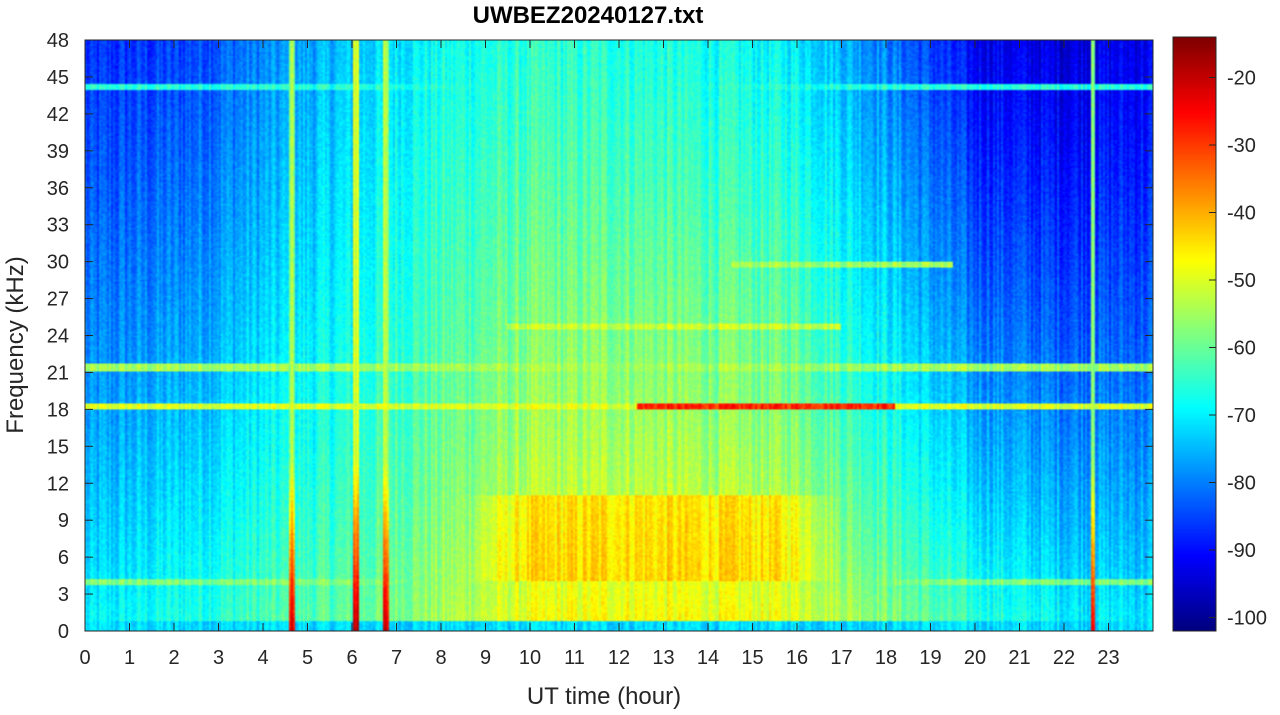  Describe the element at coordinates (173, 658) in the screenshot. I see `x-tick-label: 2` at that location.